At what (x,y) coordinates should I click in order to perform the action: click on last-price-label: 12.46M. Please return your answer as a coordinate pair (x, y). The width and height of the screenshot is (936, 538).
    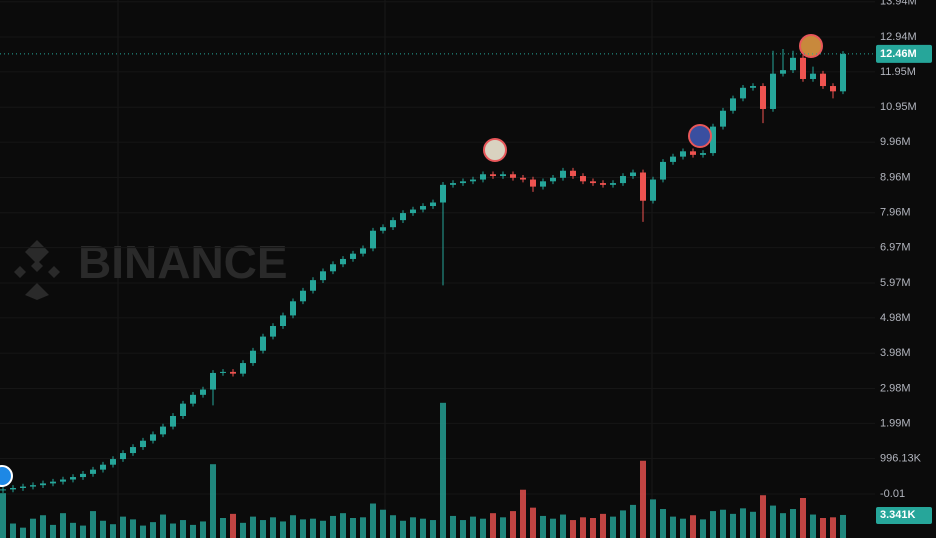
    Looking at the image, I should click on (898, 54).